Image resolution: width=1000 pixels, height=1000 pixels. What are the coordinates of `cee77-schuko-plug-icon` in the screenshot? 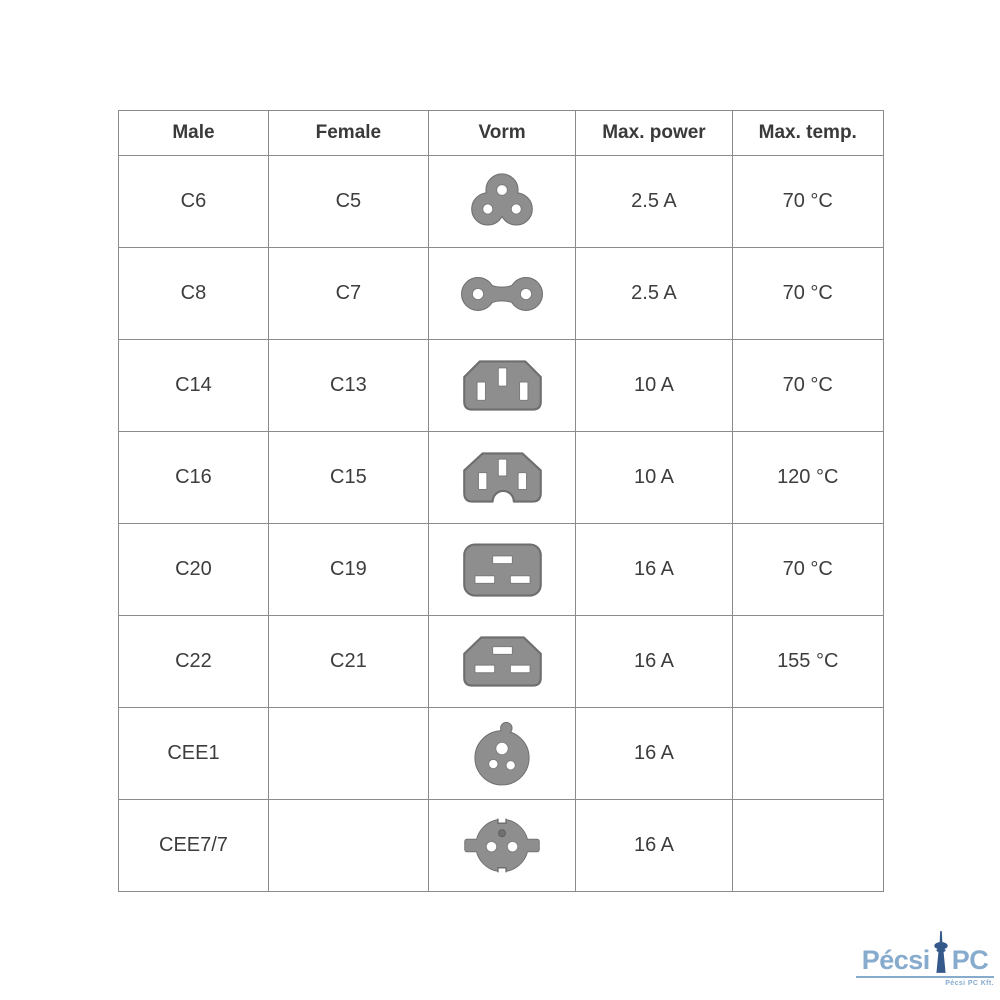 It's located at (502, 845).